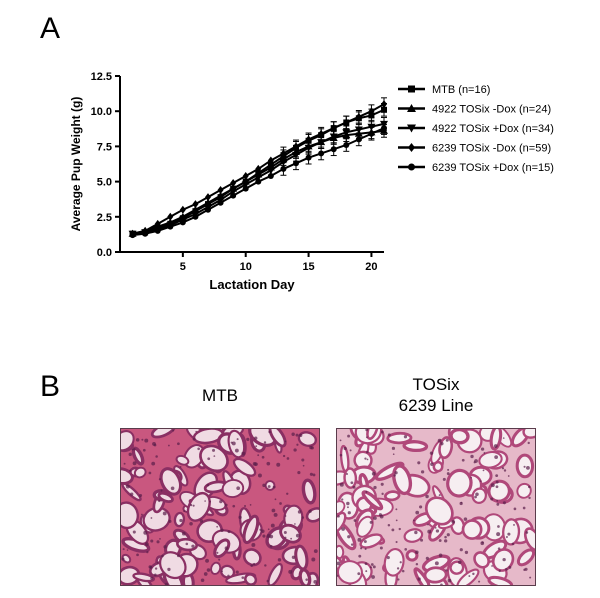 The image size is (600, 598). I want to click on y-tick-label: 2.5, so click(104, 218).